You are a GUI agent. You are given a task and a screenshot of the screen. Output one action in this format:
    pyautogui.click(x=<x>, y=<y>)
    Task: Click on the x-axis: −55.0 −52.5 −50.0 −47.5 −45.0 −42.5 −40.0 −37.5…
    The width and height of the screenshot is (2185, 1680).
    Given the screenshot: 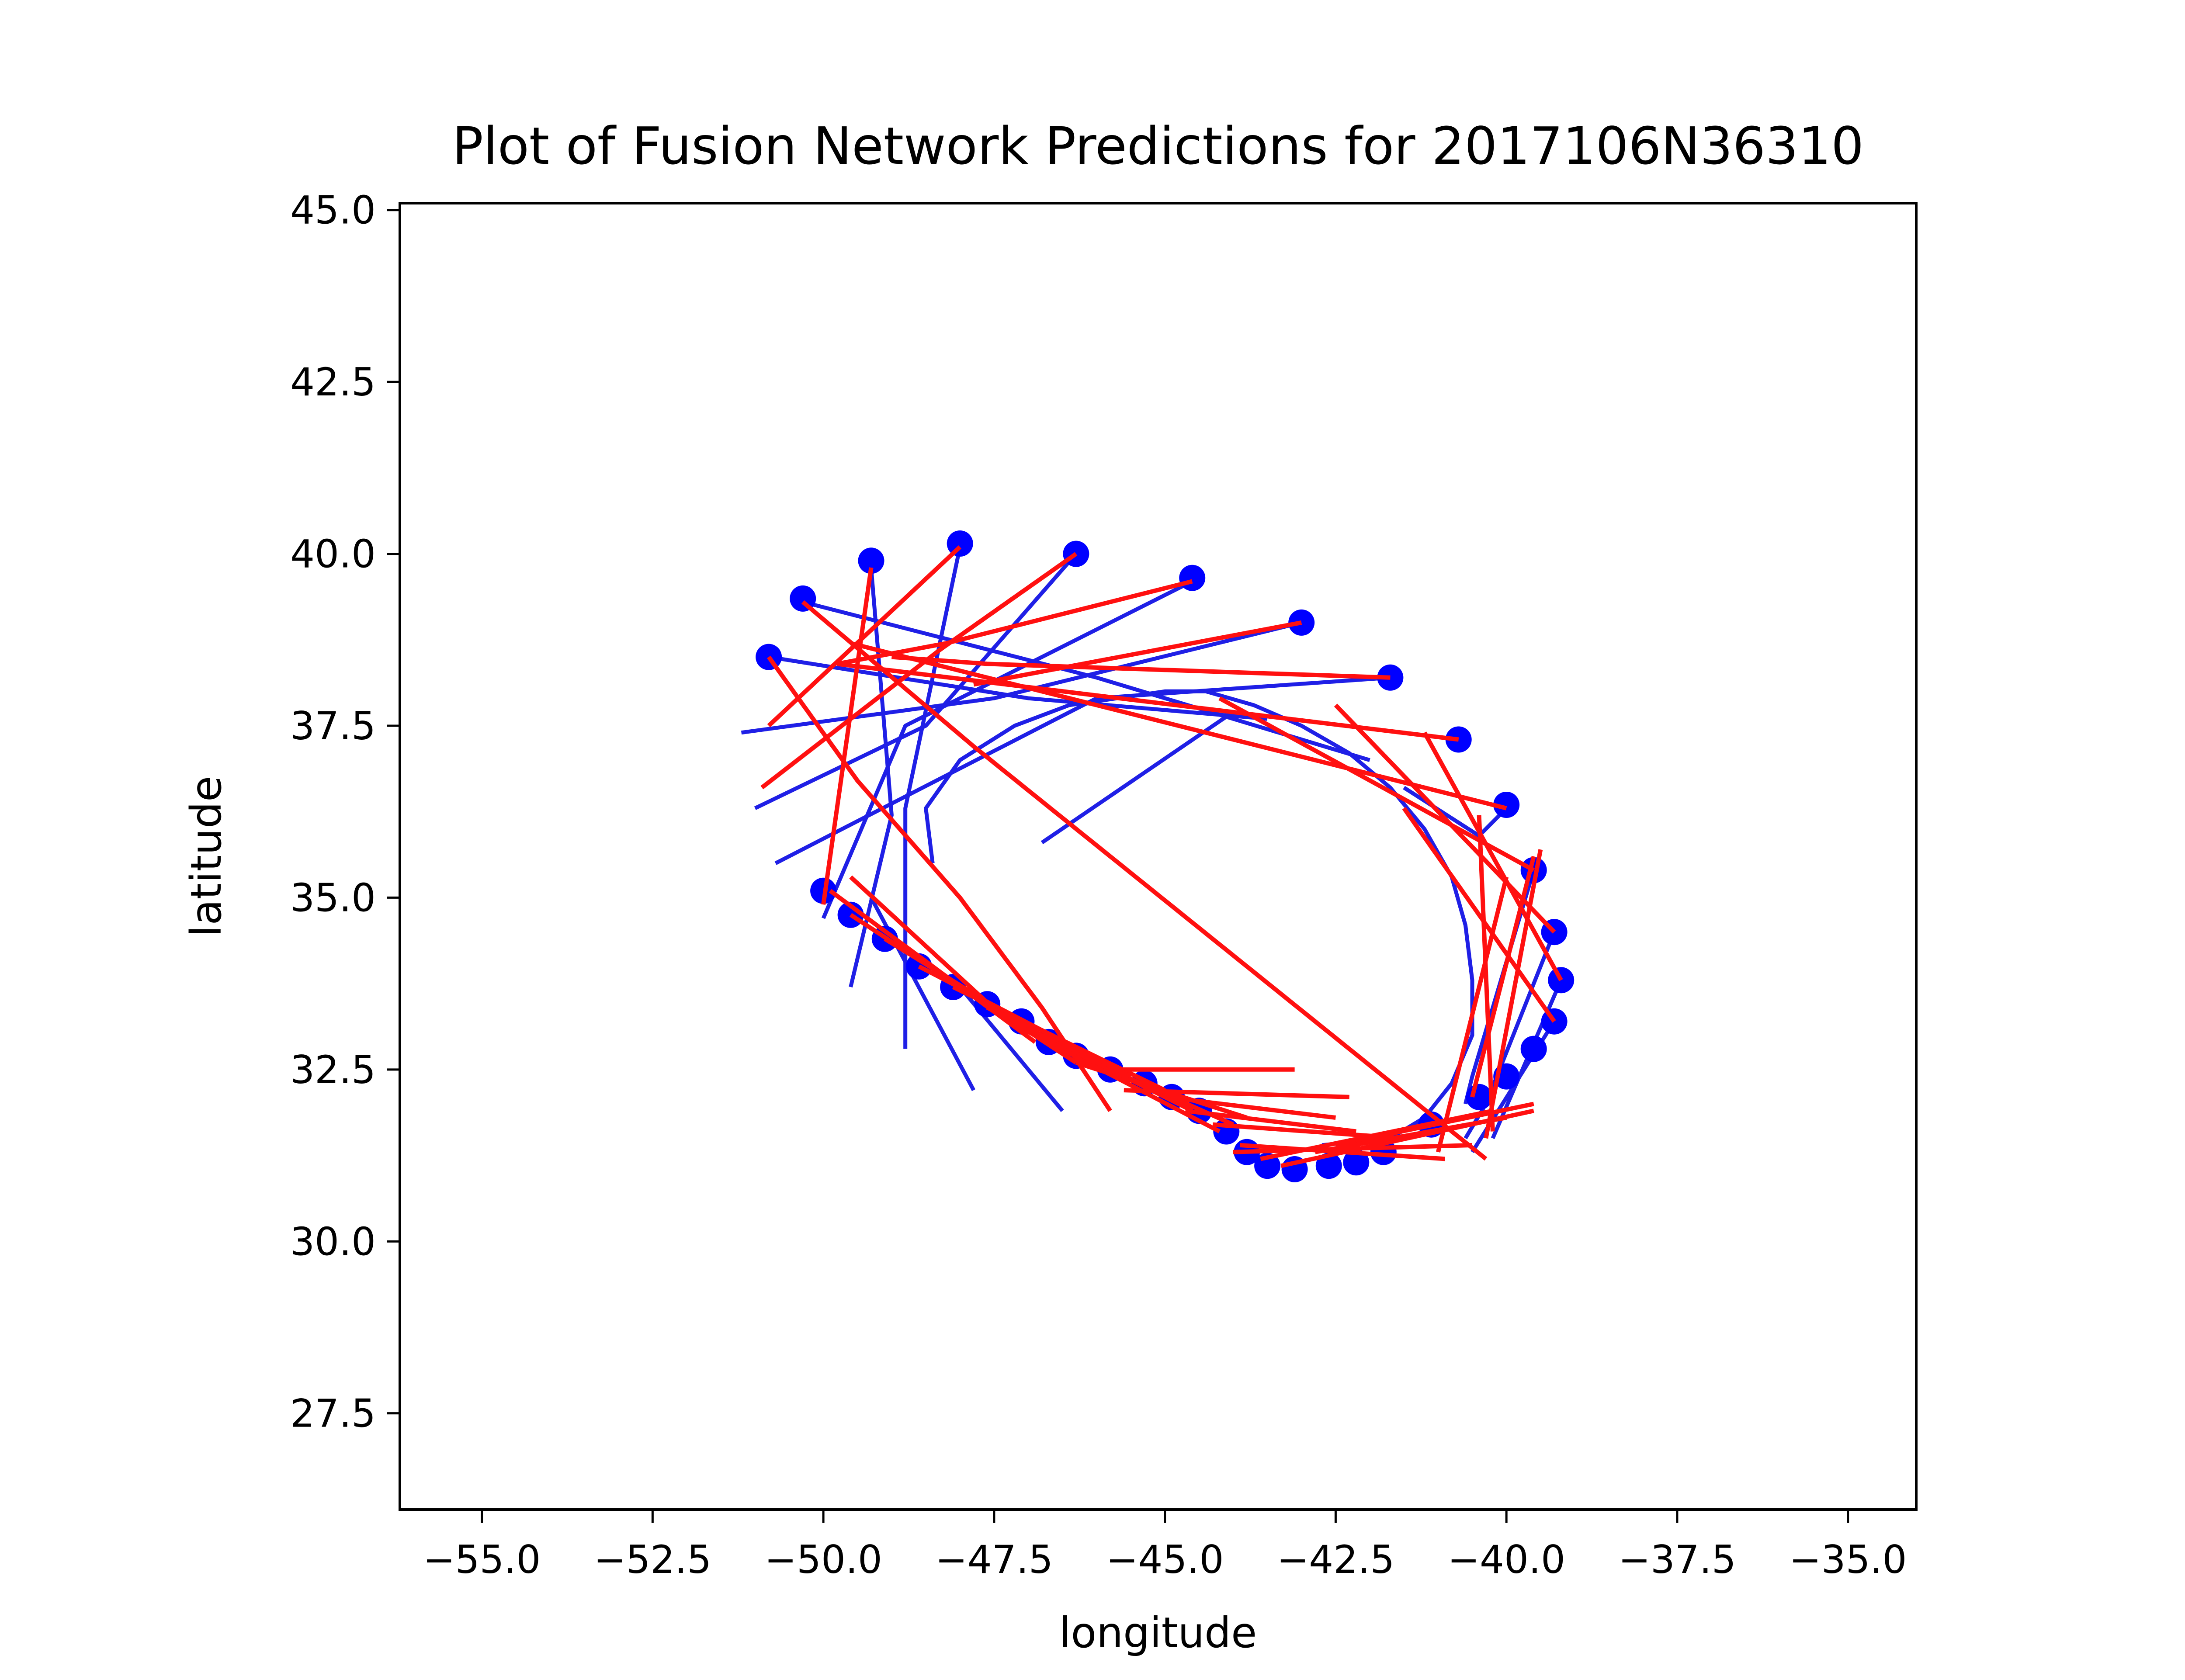 What is the action you would take?
    pyautogui.click(x=1165, y=1546)
    